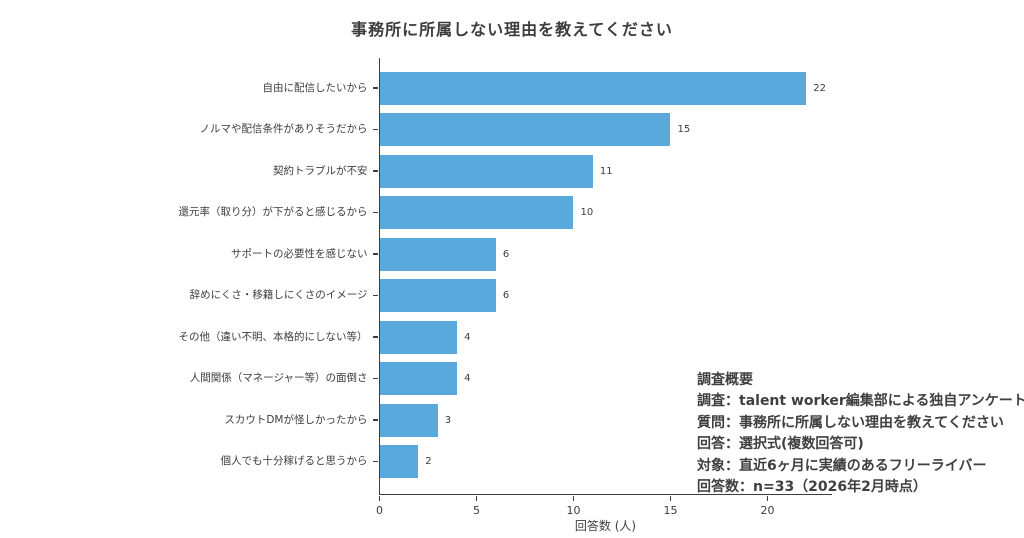  I want to click on category-label: 個人でも十分稼げると思うから, so click(294, 461).